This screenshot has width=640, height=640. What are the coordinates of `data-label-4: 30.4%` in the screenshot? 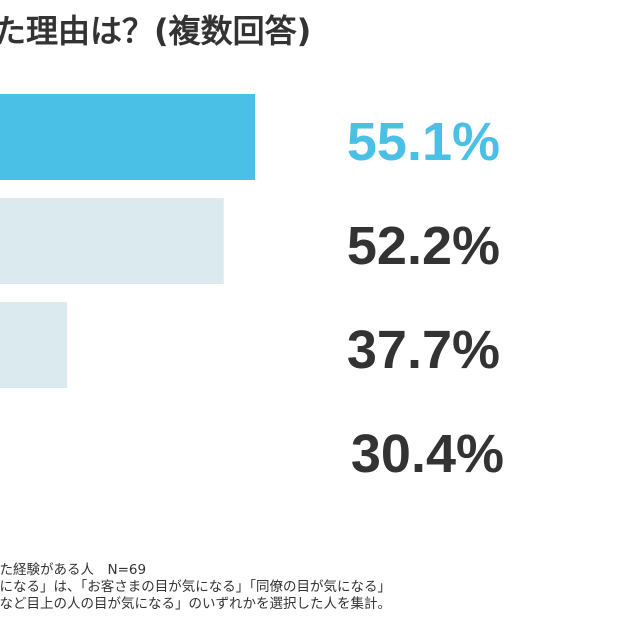 It's located at (427, 454).